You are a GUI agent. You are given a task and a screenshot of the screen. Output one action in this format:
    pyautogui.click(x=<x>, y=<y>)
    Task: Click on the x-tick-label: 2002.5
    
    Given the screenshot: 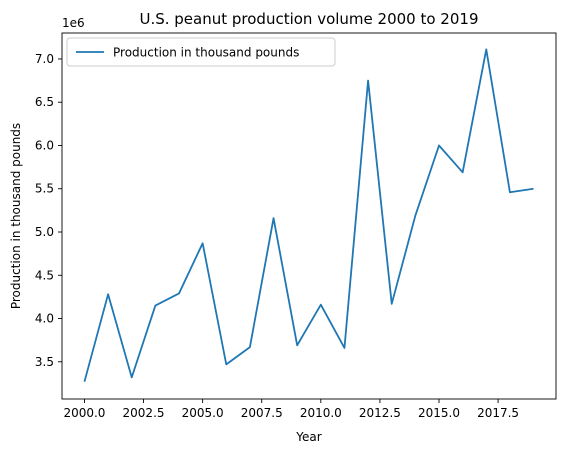 What is the action you would take?
    pyautogui.click(x=144, y=413)
    